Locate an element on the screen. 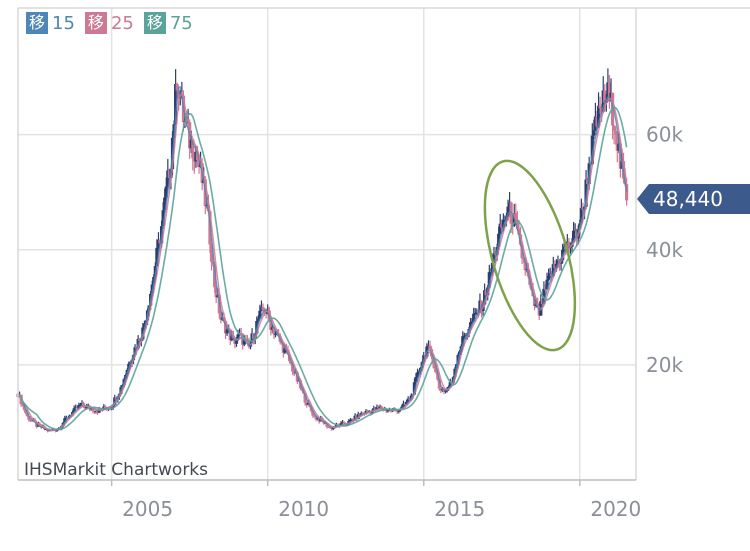 Image resolution: width=750 pixels, height=551 pixels. y-axis-ticks: 20k 40k 60k is located at coordinates (664, 250).